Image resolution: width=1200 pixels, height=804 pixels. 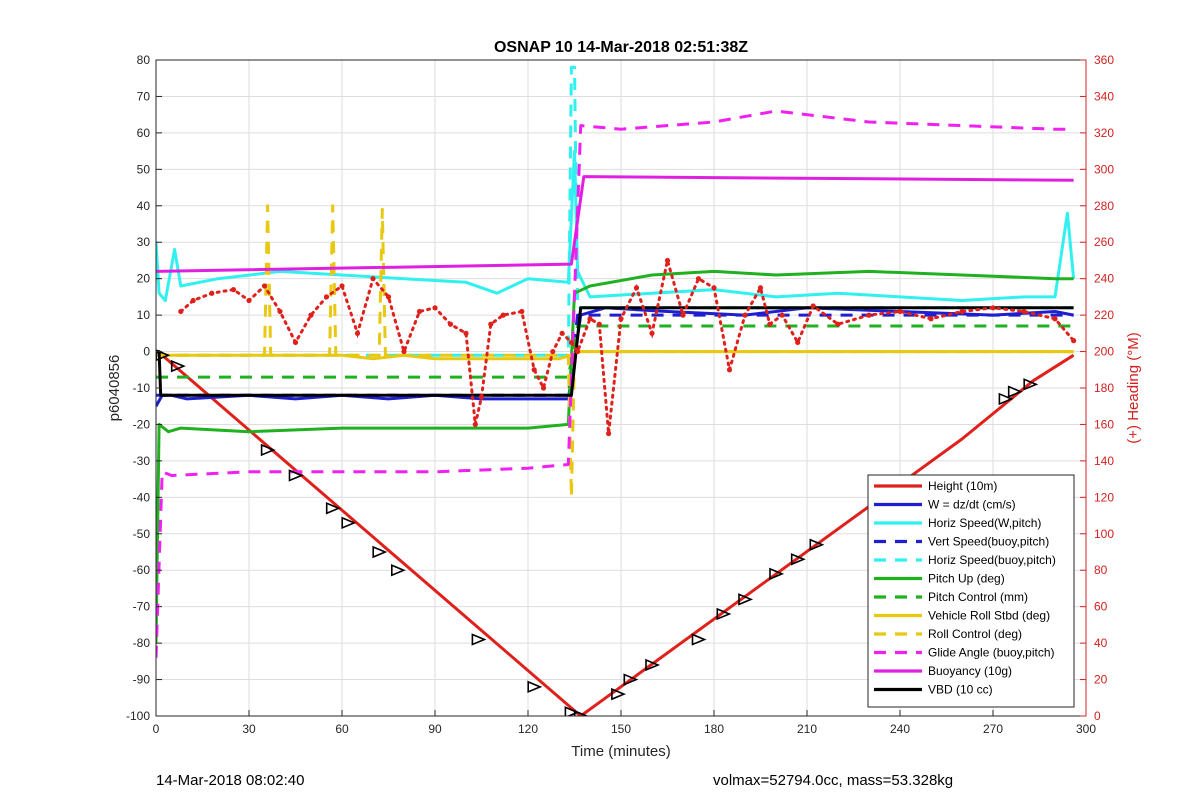 I want to click on x-axis-label: Time (minutes), so click(x=620, y=751).